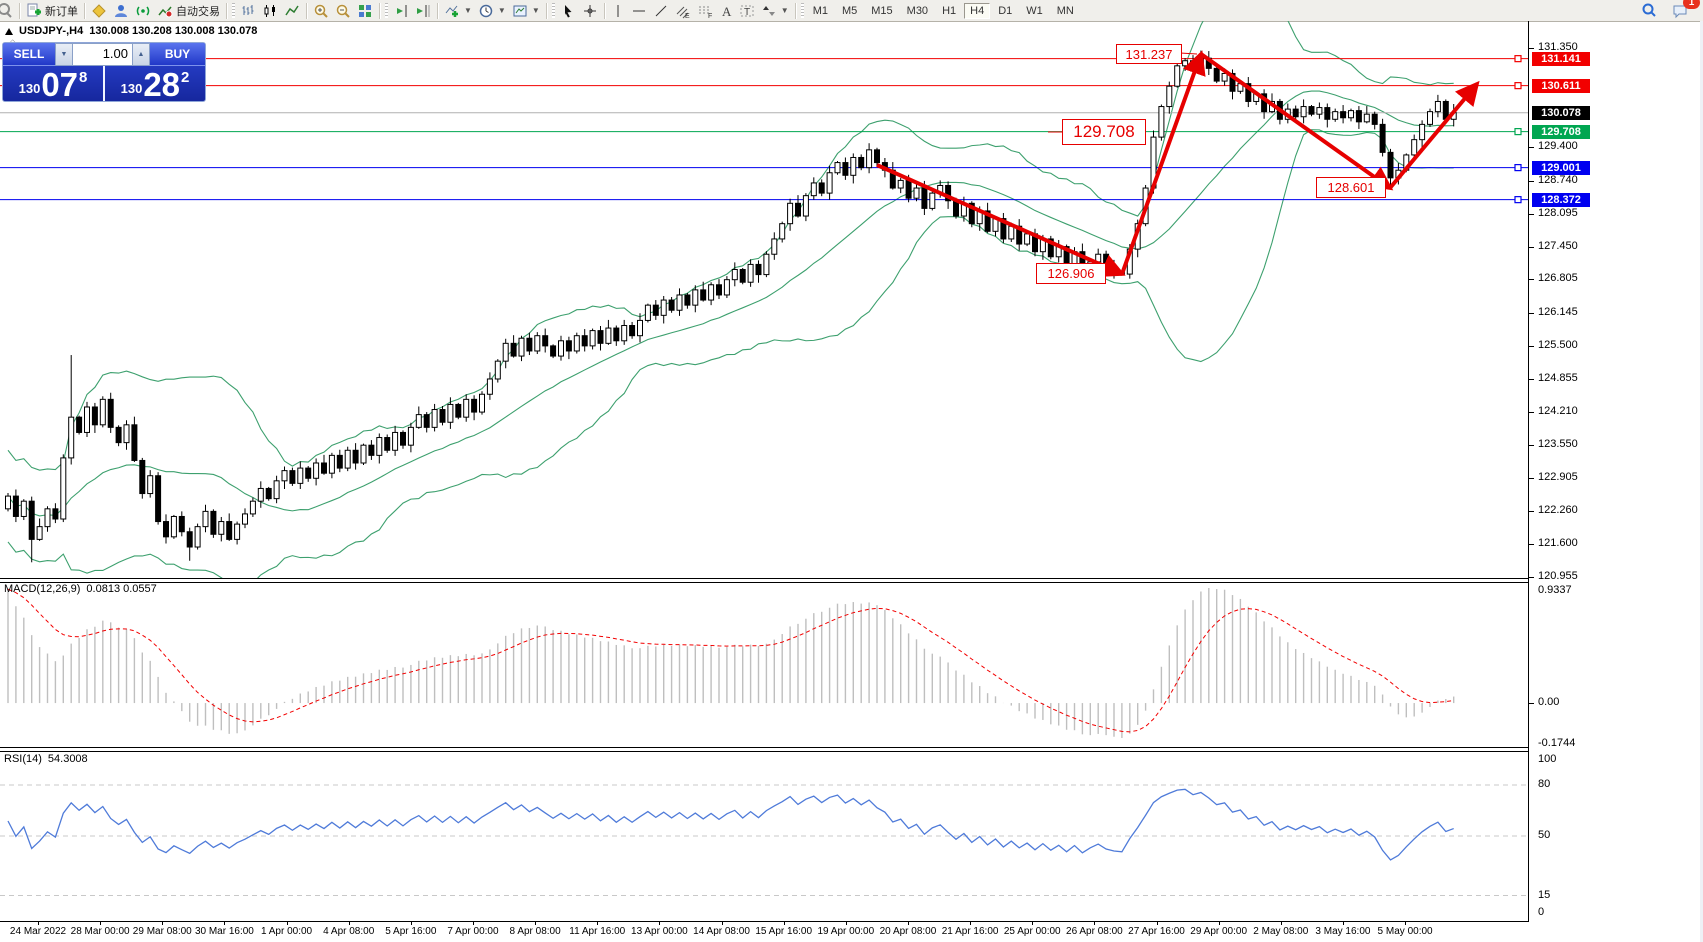 This screenshot has height=942, width=1703. Describe the element at coordinates (618, 10) in the screenshot. I see `vertical-line-icon` at that location.